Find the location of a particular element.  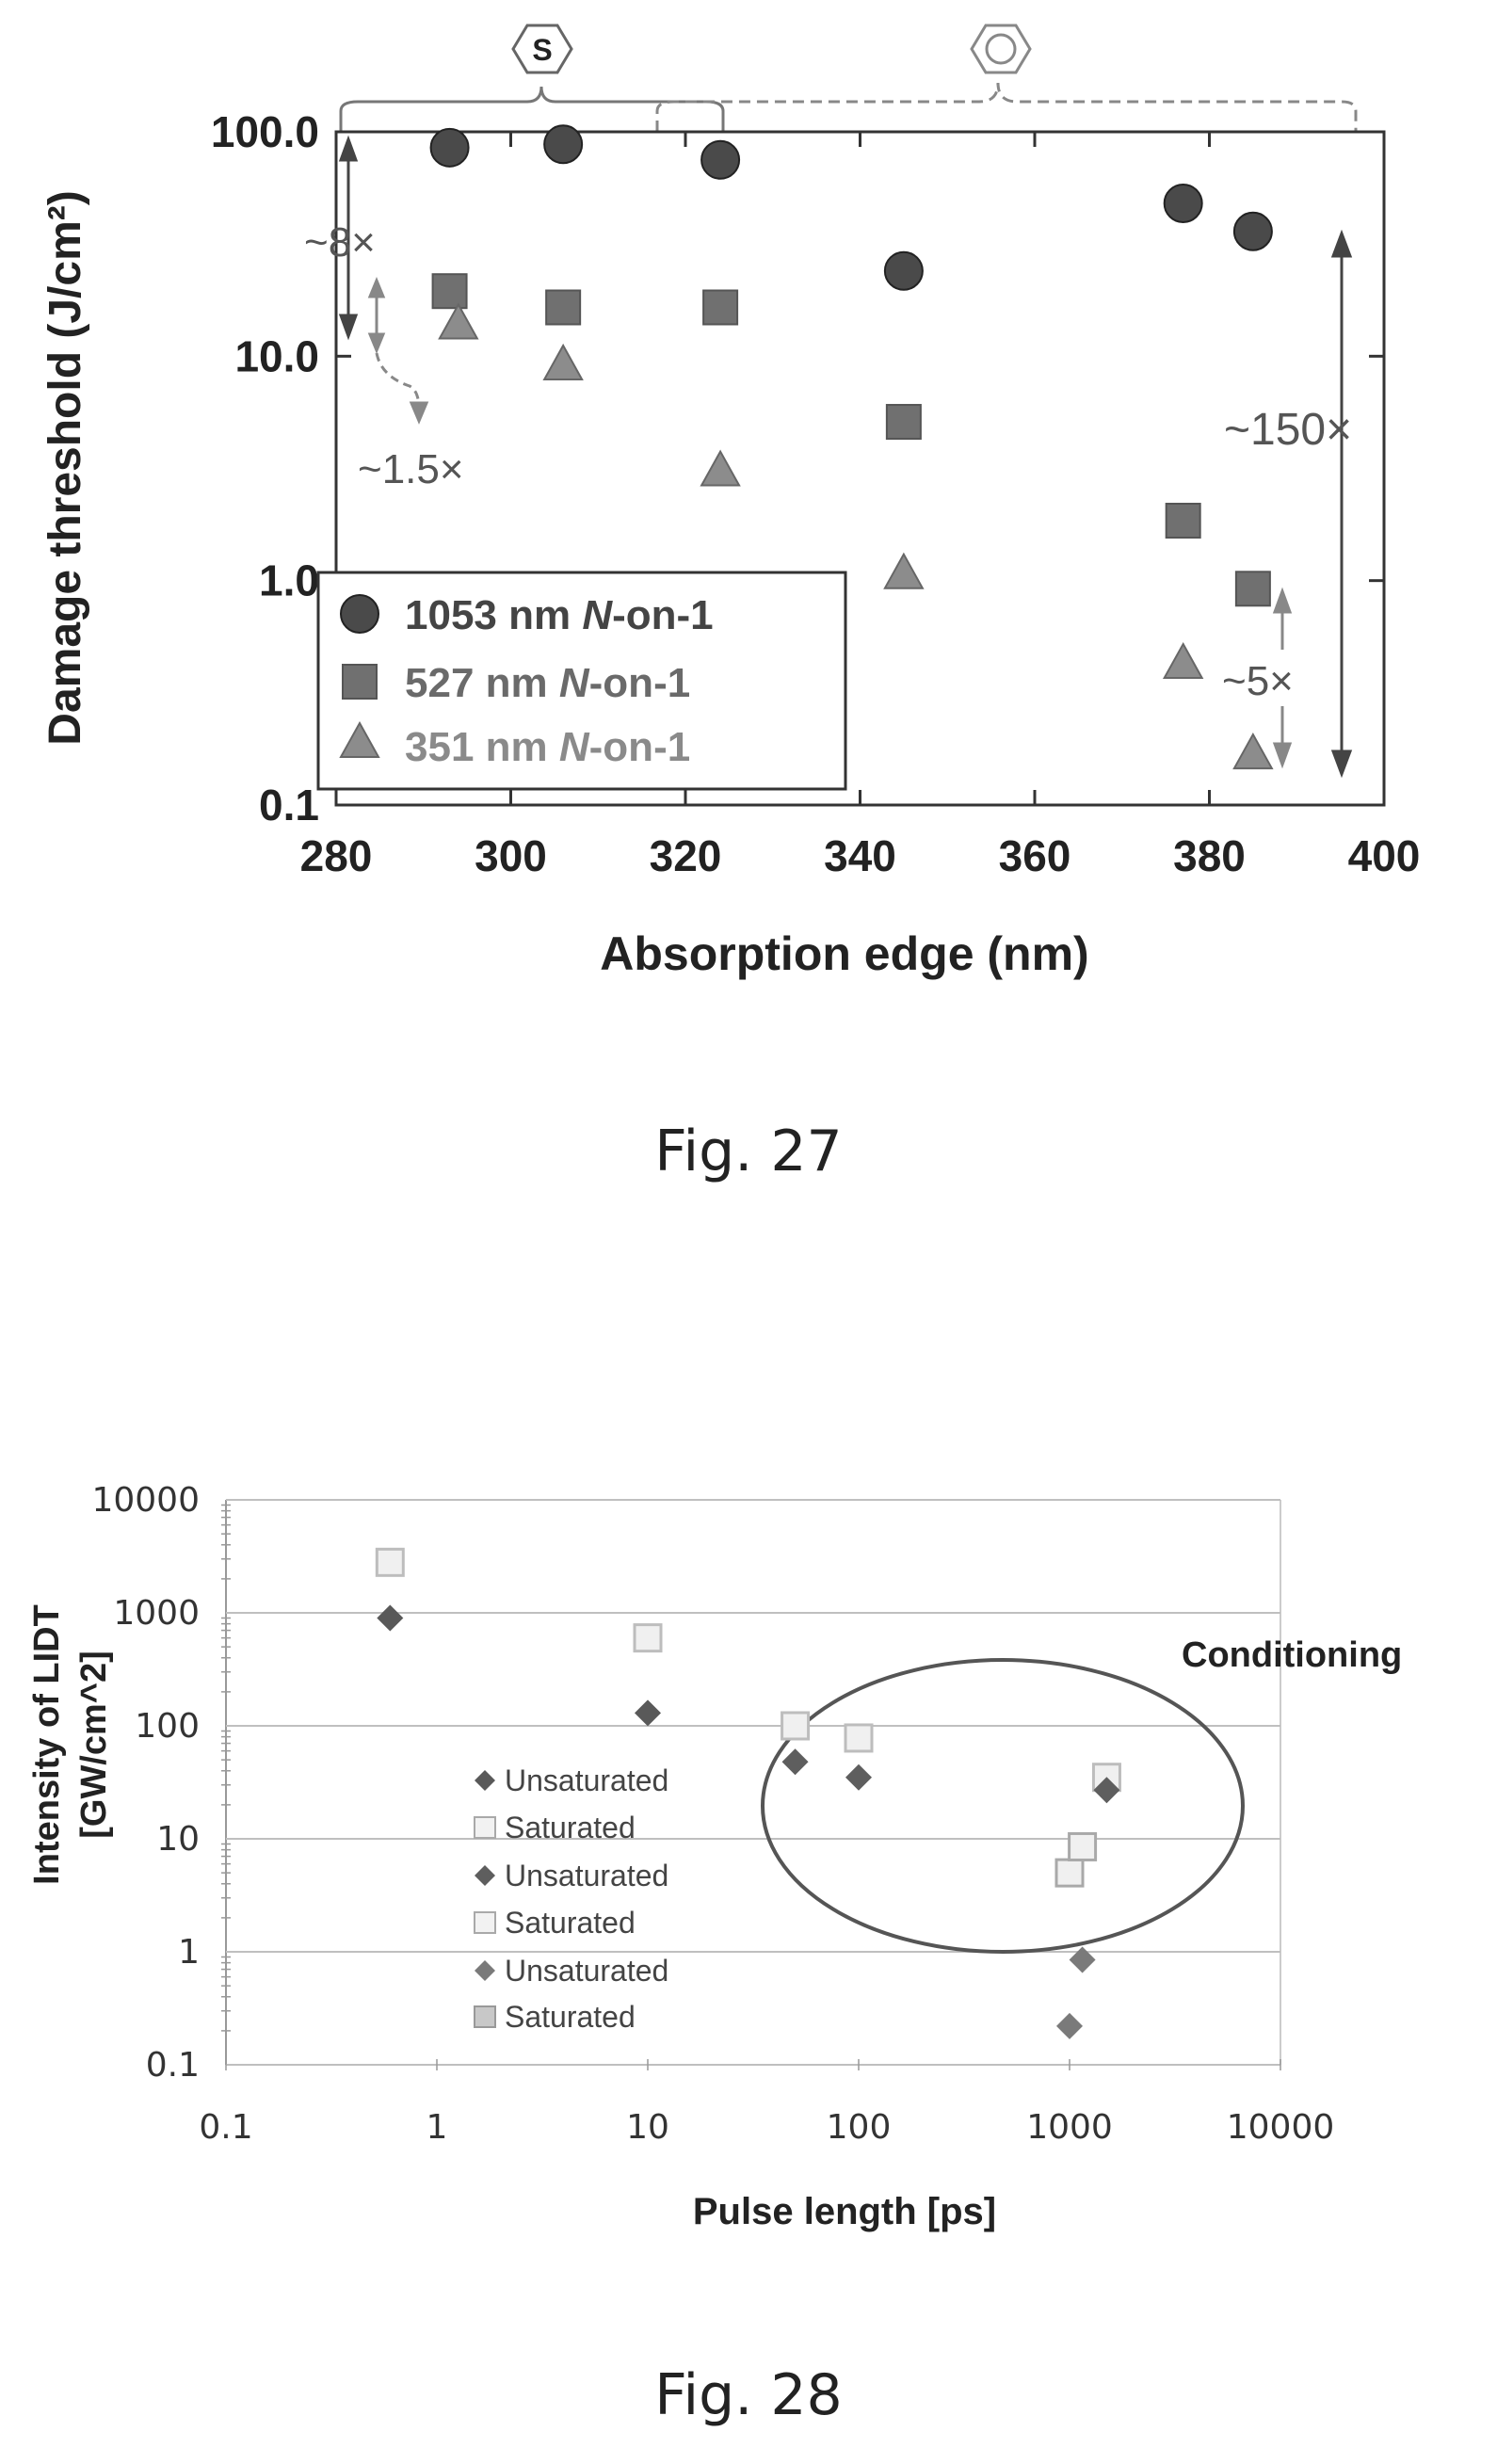

bracket-left-label: S is located at coordinates (542, 50).